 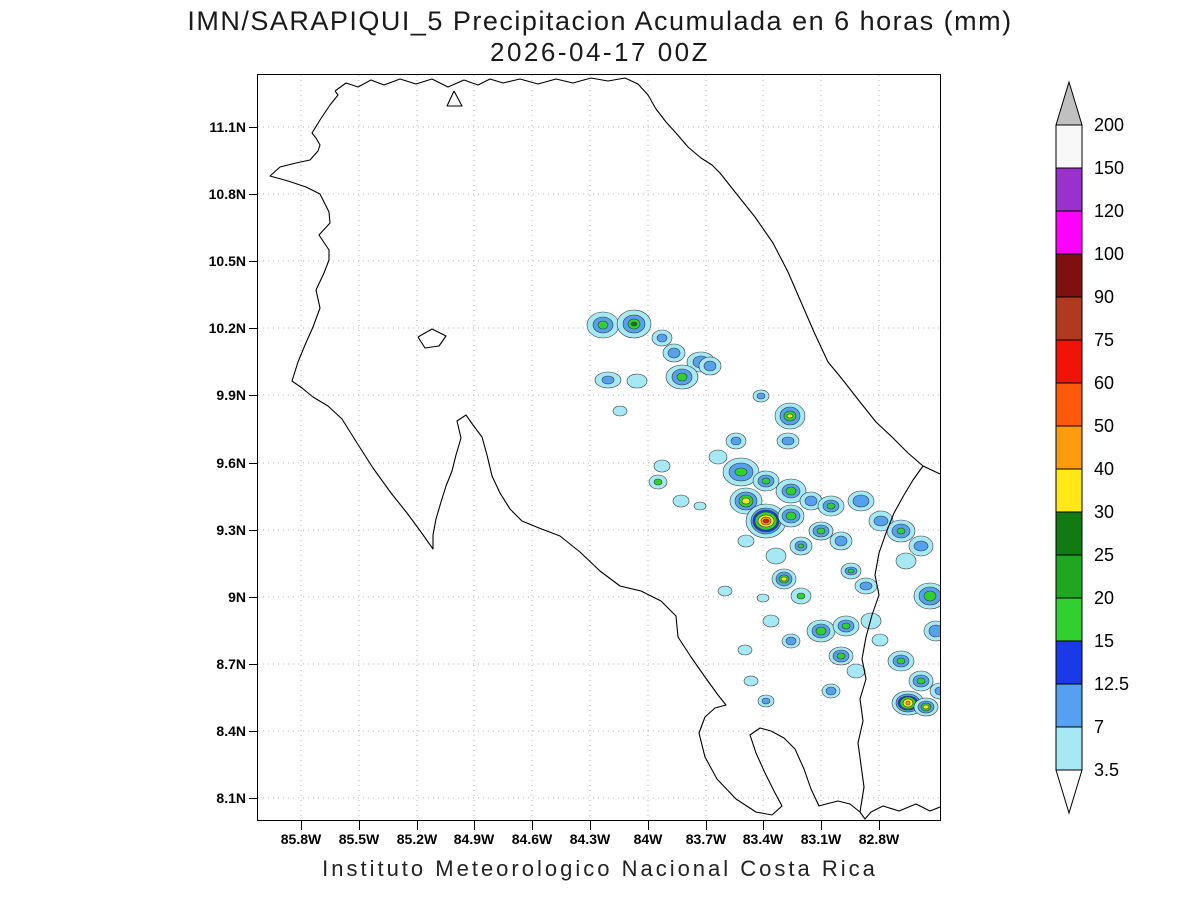 I want to click on axis-label-lat: 9N, so click(x=237, y=597).